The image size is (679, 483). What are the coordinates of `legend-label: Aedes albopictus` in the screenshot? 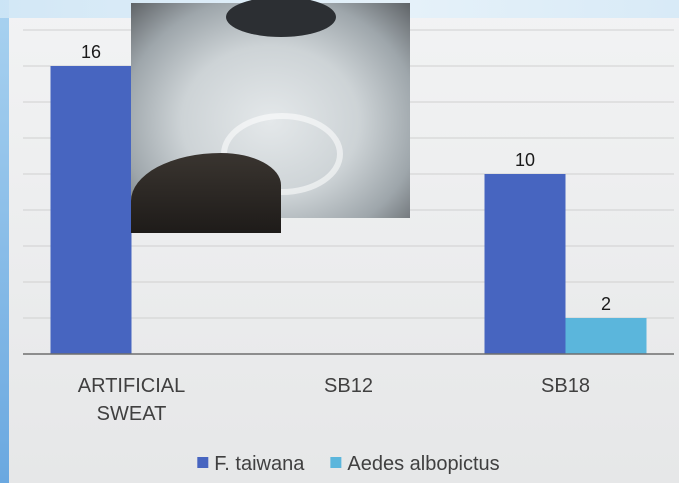 It's located at (423, 464).